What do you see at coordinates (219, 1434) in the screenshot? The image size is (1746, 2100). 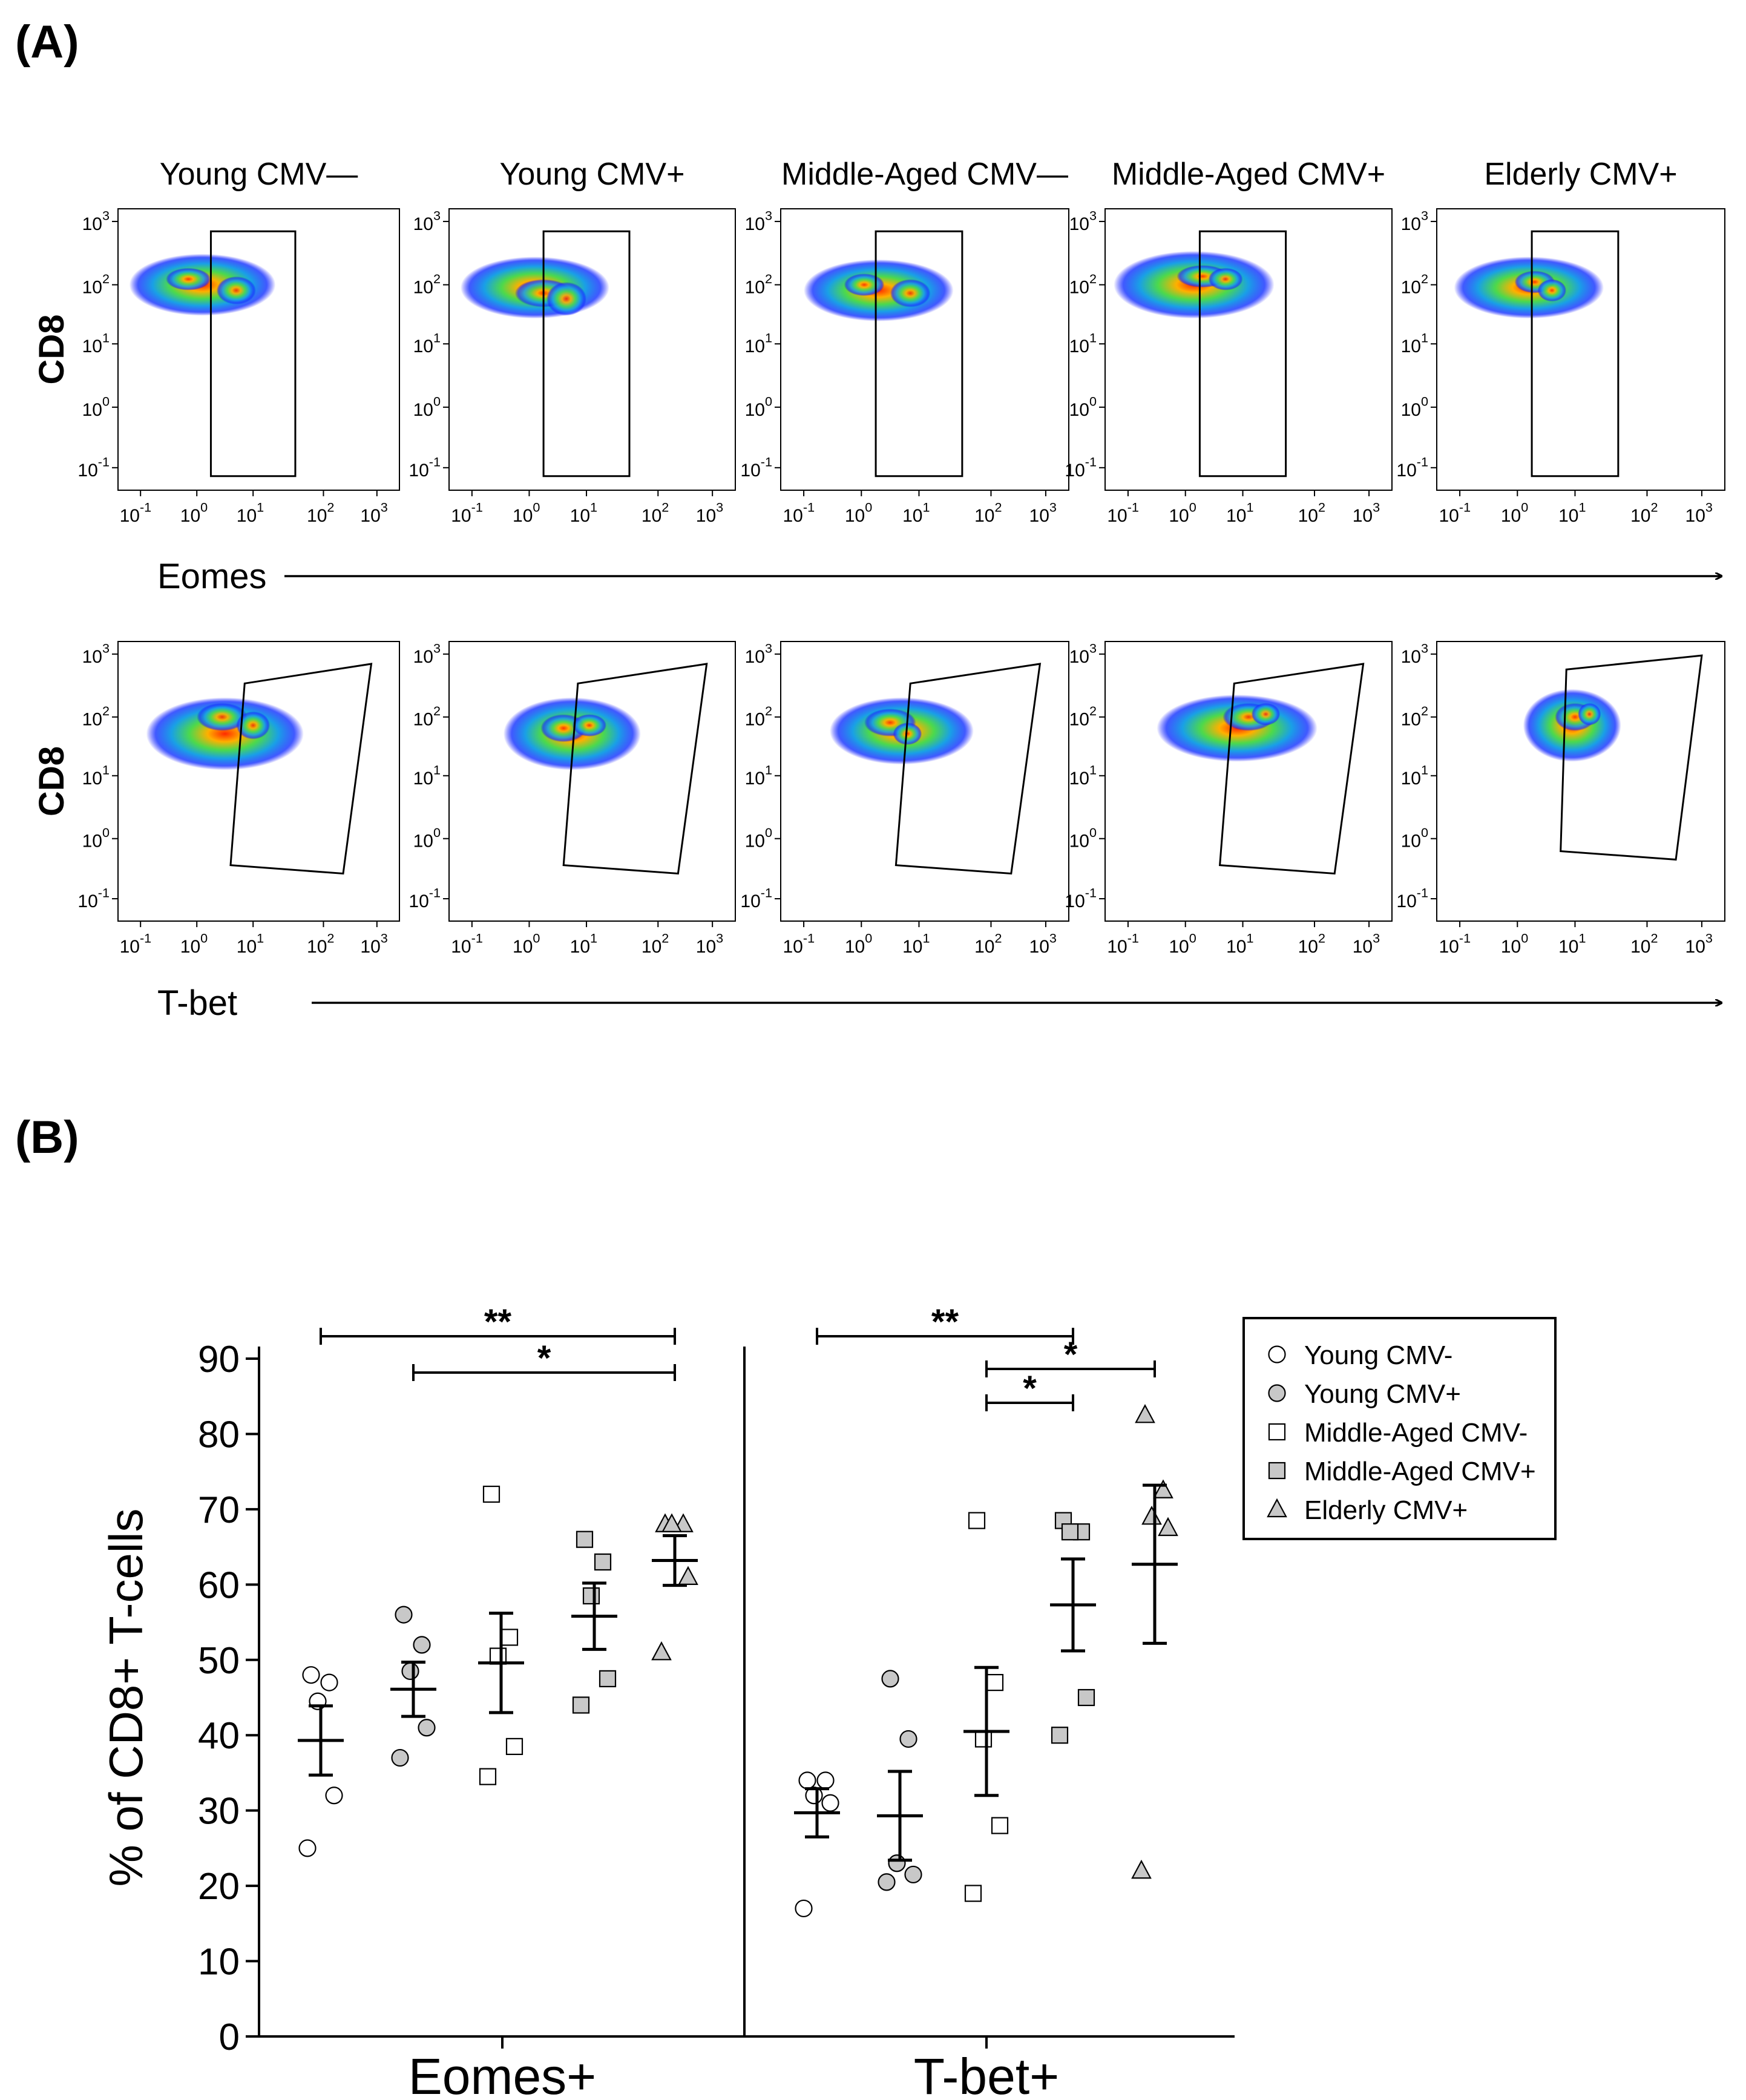 I see `y-tick-label: 80` at bounding box center [219, 1434].